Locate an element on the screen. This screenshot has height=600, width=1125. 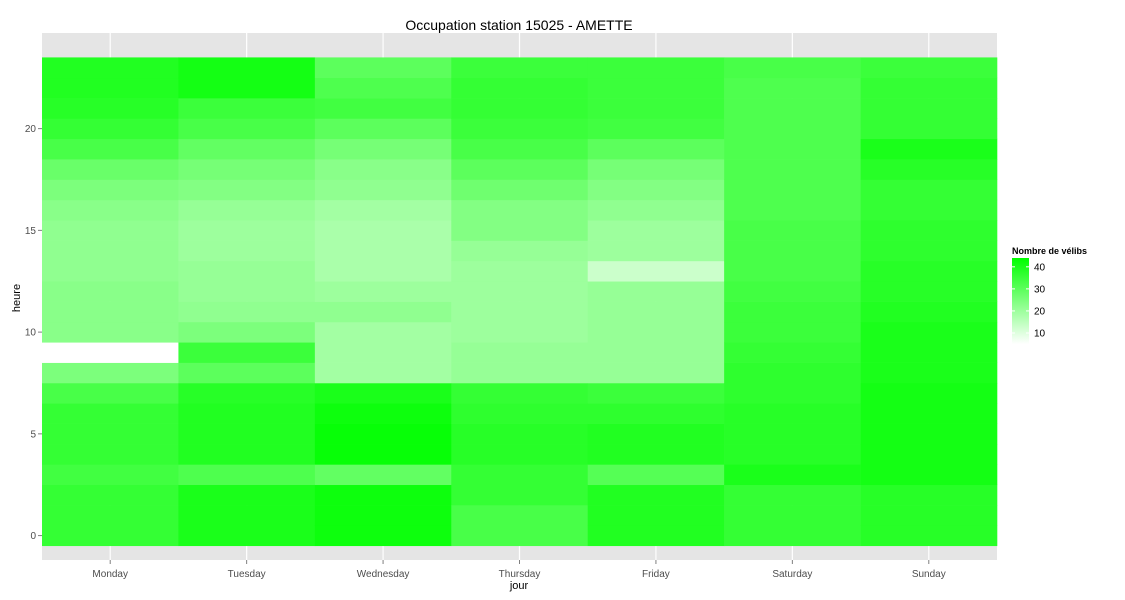
x-tick-label: Saturday is located at coordinates (792, 574).